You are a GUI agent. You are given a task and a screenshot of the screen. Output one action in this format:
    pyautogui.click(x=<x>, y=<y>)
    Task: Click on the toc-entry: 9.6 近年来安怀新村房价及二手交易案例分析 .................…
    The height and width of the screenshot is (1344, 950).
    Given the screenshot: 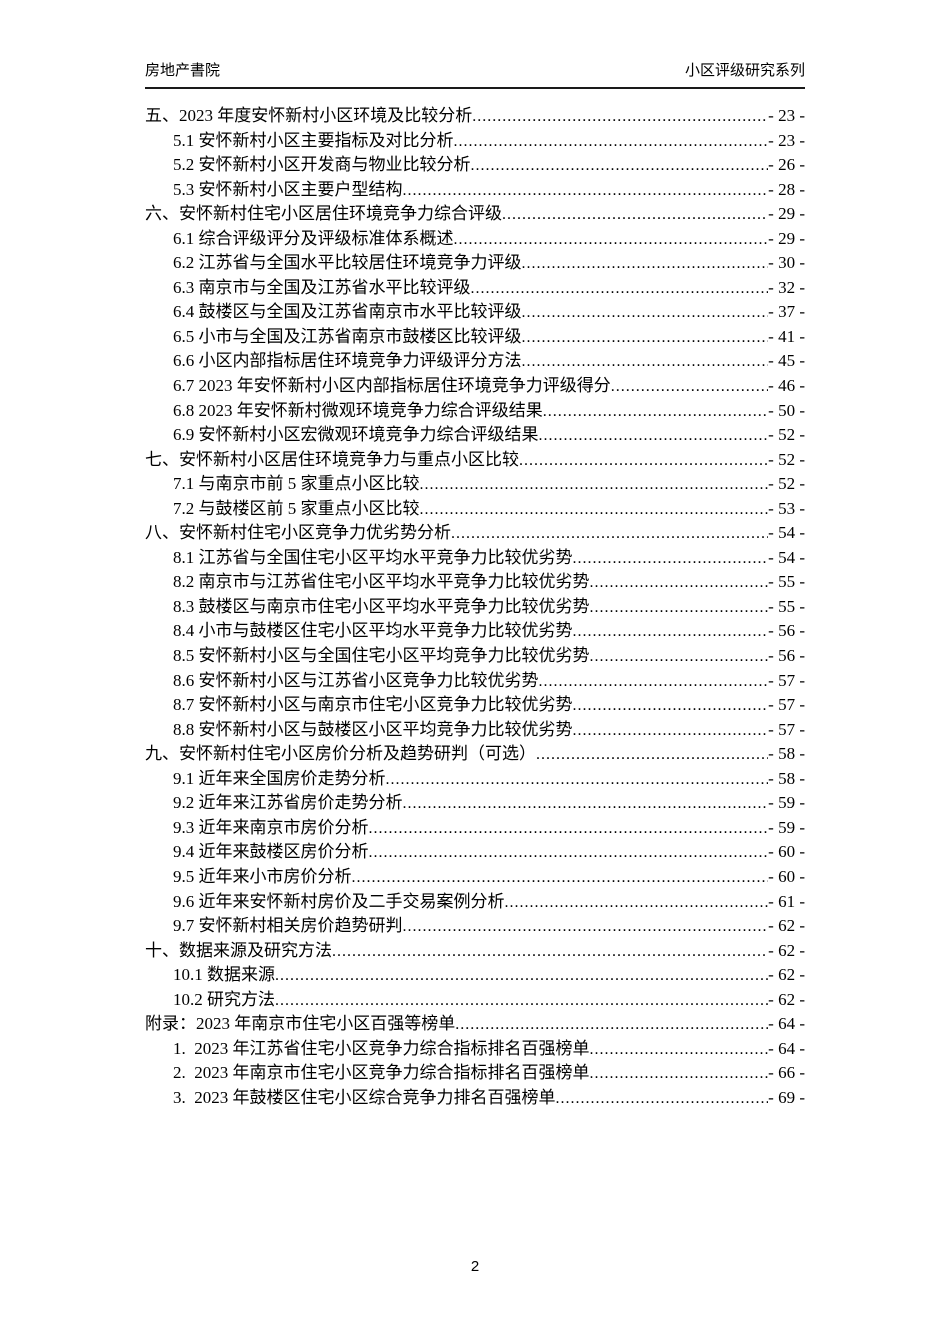 What is the action you would take?
    pyautogui.click(x=475, y=902)
    